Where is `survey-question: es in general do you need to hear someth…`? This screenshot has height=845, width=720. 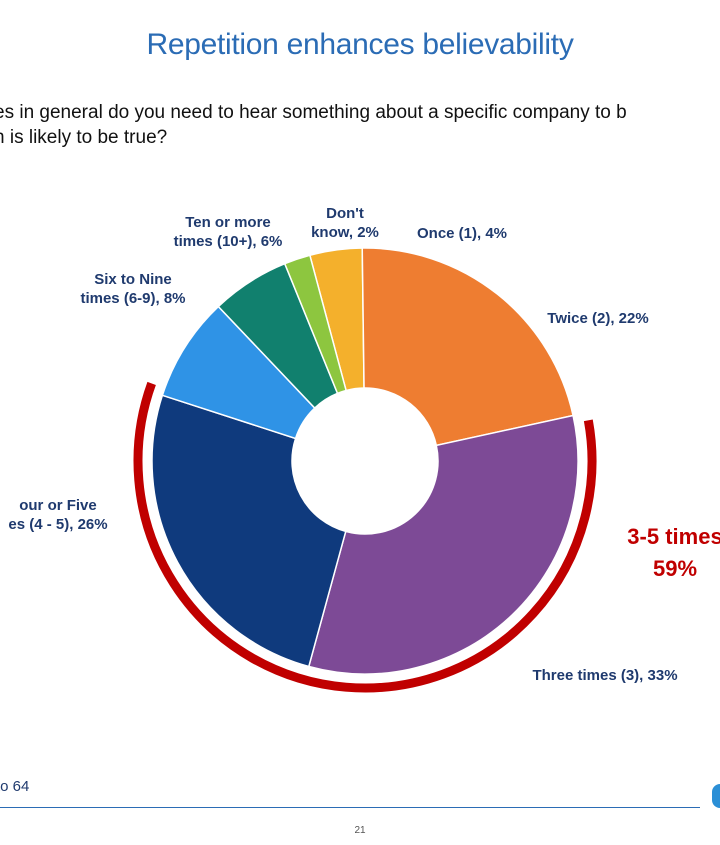 survey-question: es in general do you need to hear someth… is located at coordinates (360, 125).